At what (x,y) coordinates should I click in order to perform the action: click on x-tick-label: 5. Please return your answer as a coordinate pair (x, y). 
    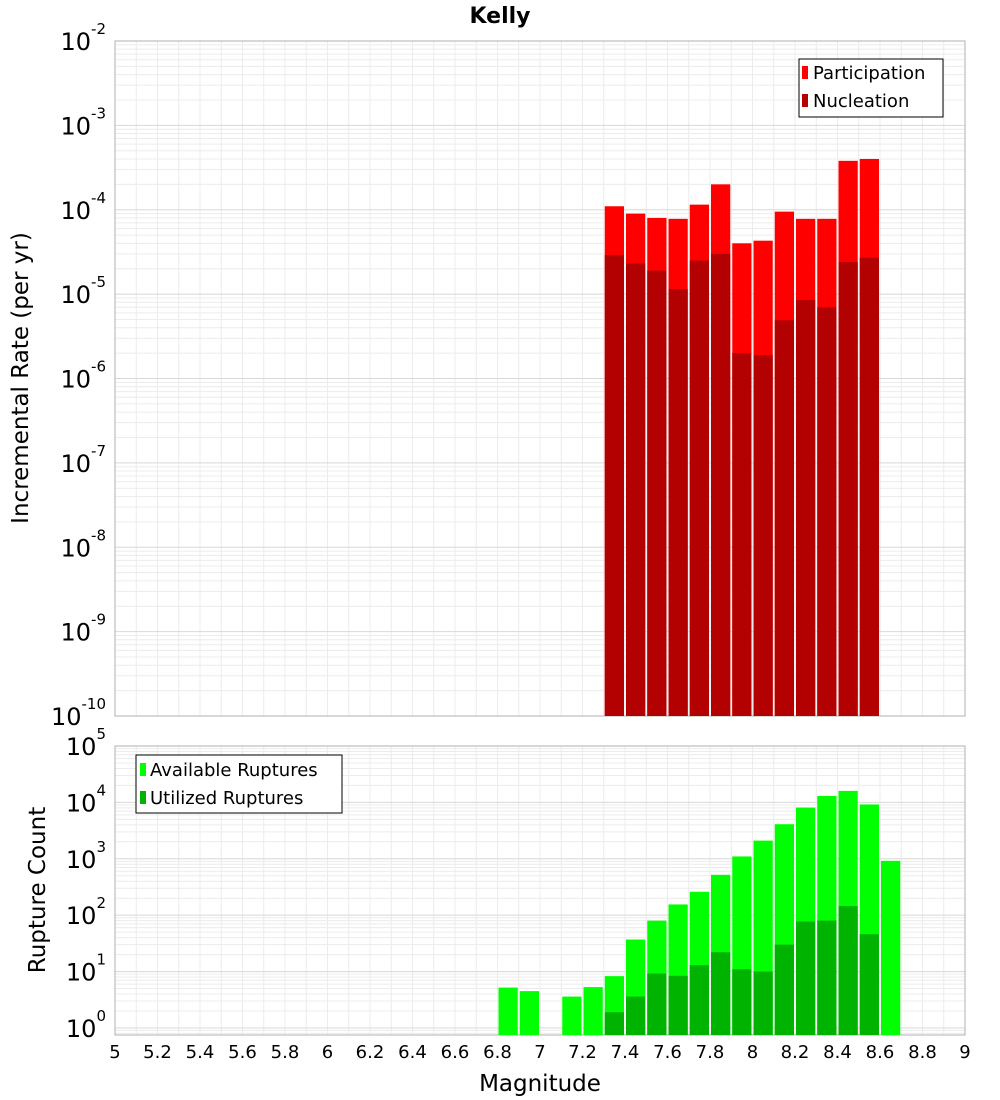
    Looking at the image, I should click on (114, 1052).